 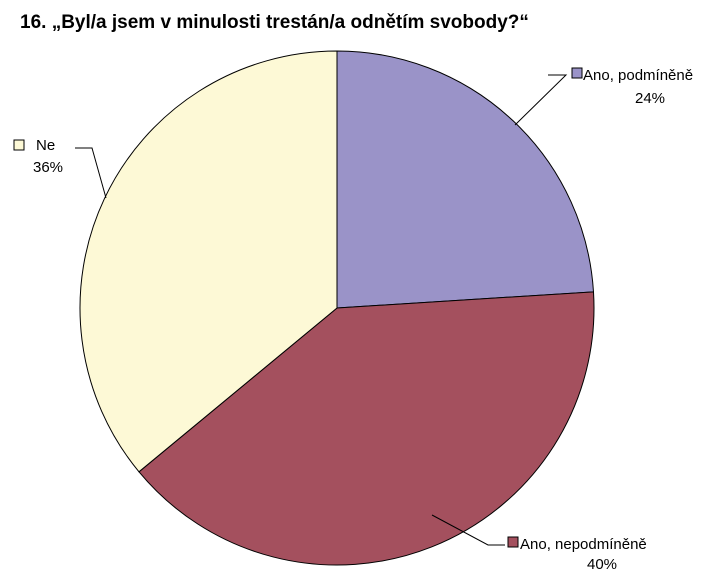 I want to click on slice-label: Ano, nepodmíněně, so click(x=583, y=544).